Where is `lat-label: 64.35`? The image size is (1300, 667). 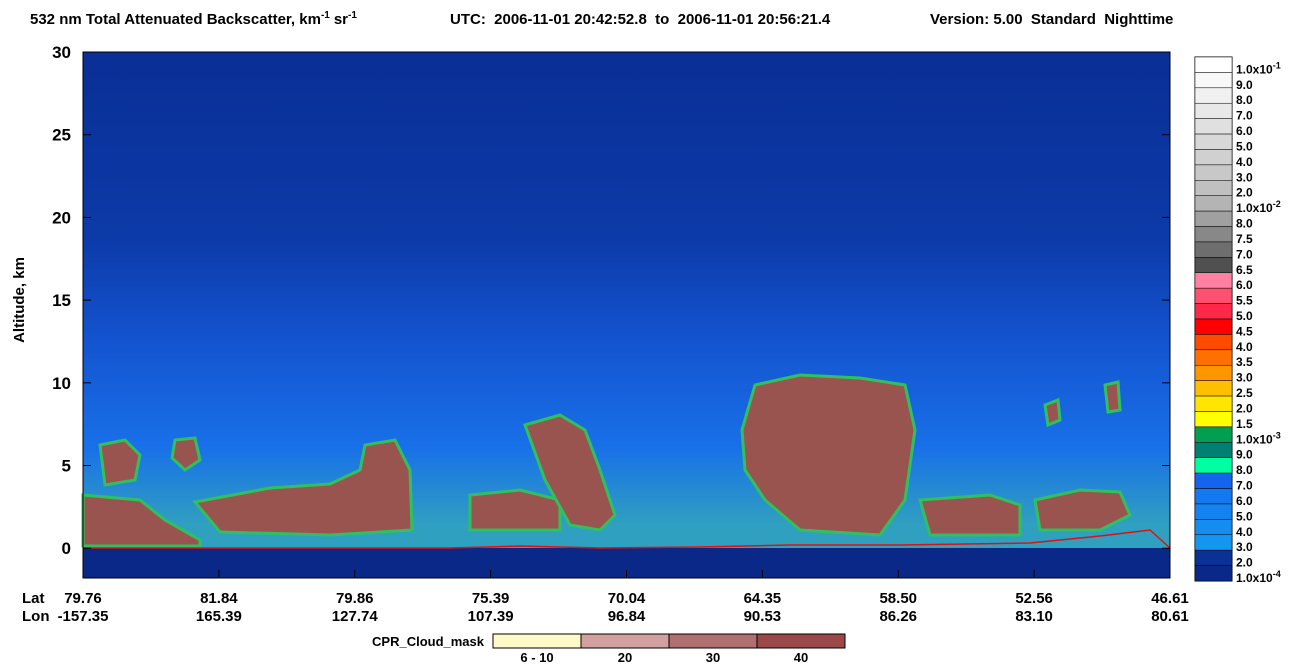
lat-label: 64.35 is located at coordinates (763, 598).